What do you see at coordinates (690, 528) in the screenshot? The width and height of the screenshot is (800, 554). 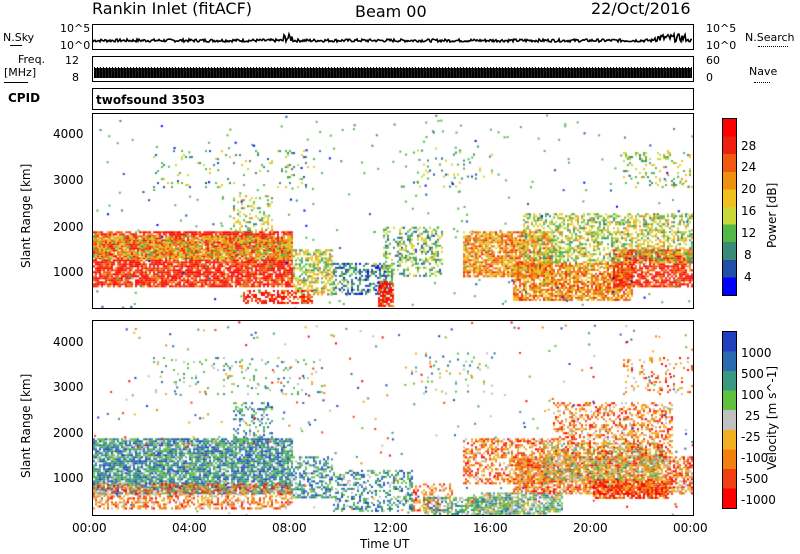 I see `xtick-2400: 00:00` at bounding box center [690, 528].